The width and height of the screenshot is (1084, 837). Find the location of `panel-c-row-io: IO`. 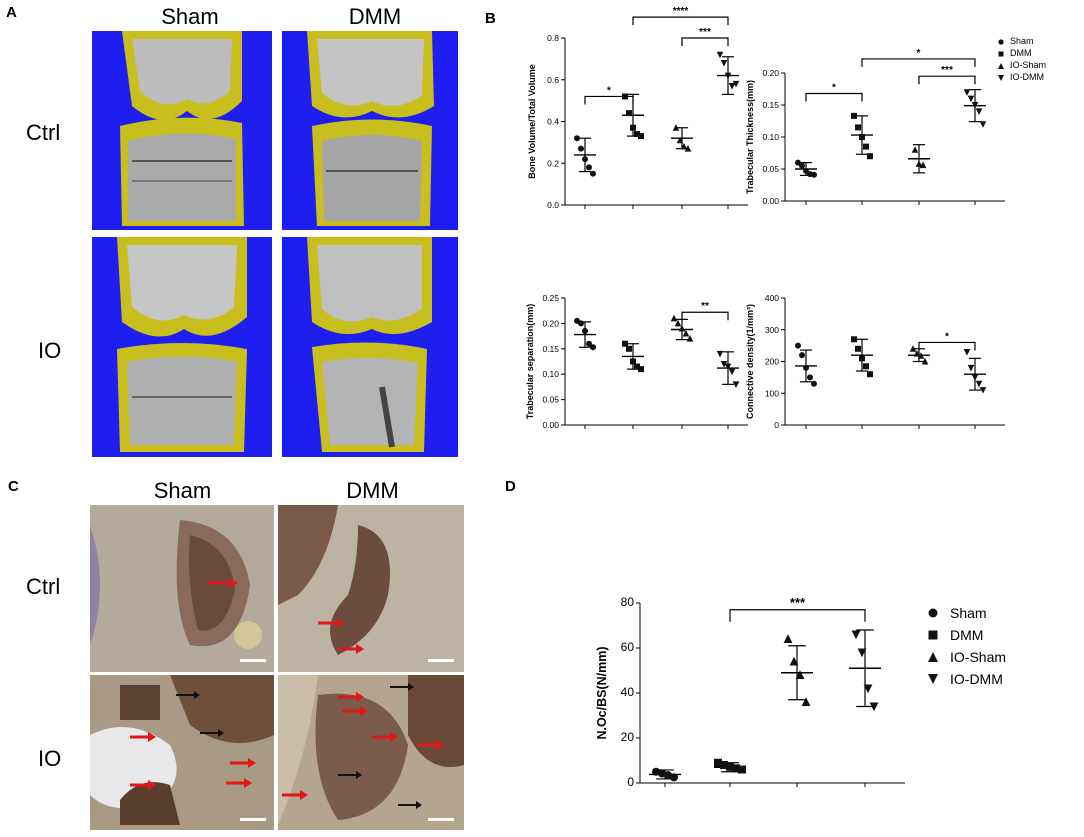

panel-c-row-io: IO is located at coordinates (50, 758).